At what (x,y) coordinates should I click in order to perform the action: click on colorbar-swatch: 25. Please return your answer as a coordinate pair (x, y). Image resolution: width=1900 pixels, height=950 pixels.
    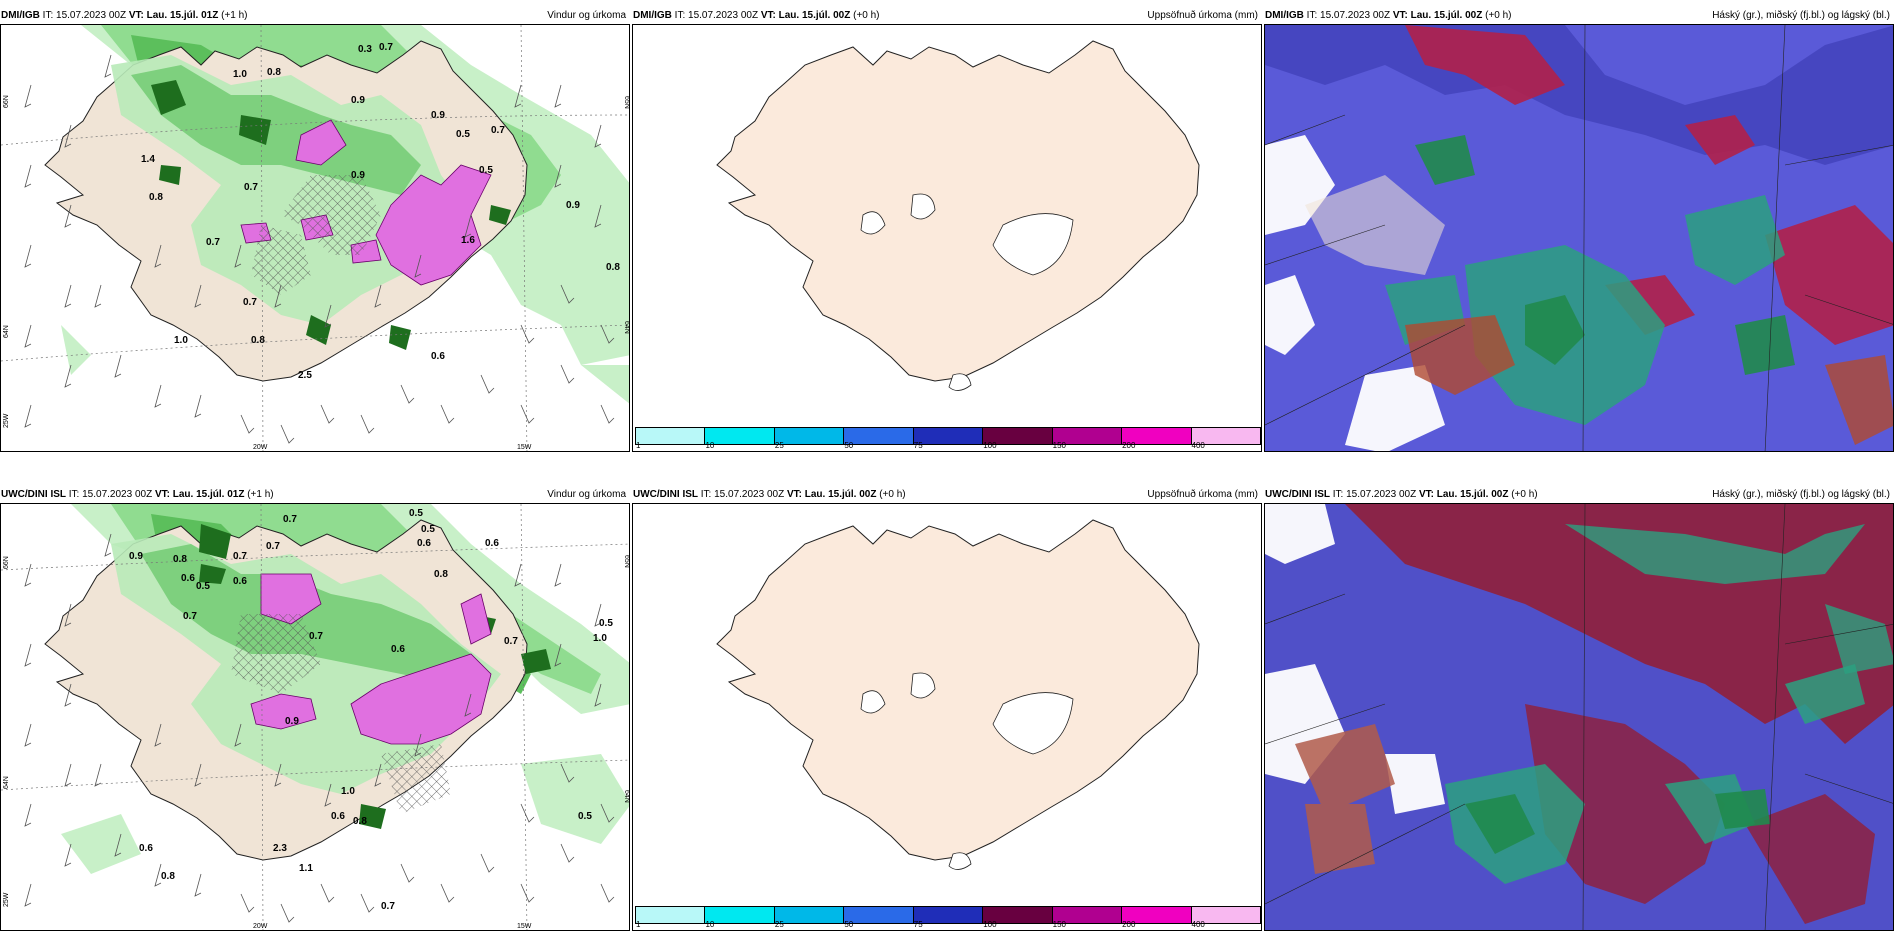
    Looking at the image, I should click on (809, 439).